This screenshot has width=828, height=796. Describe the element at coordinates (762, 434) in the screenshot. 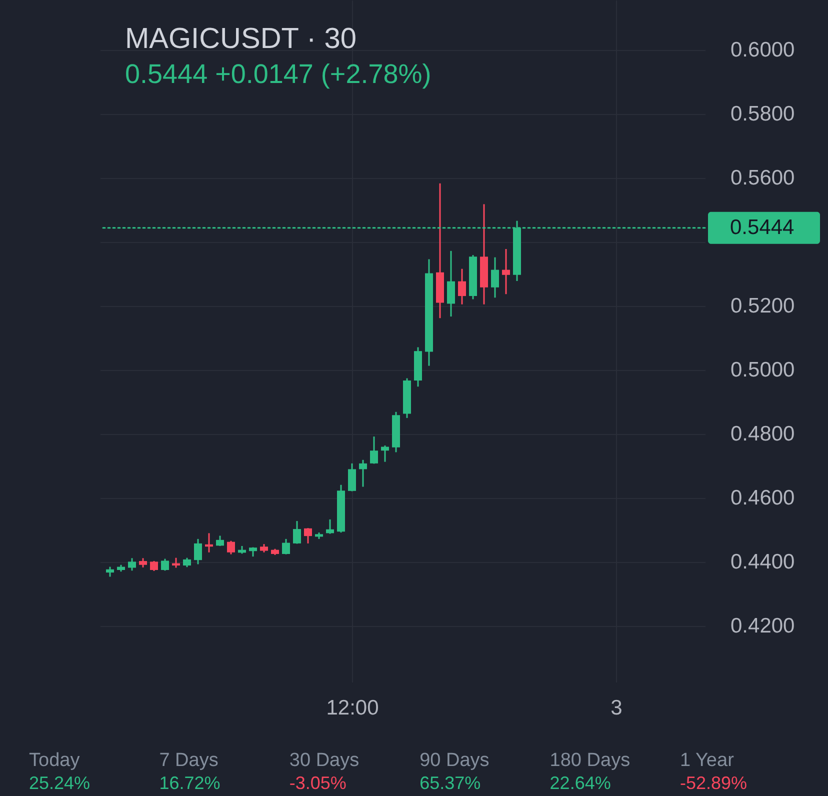

I see `y-tick-label: 0.4800` at that location.